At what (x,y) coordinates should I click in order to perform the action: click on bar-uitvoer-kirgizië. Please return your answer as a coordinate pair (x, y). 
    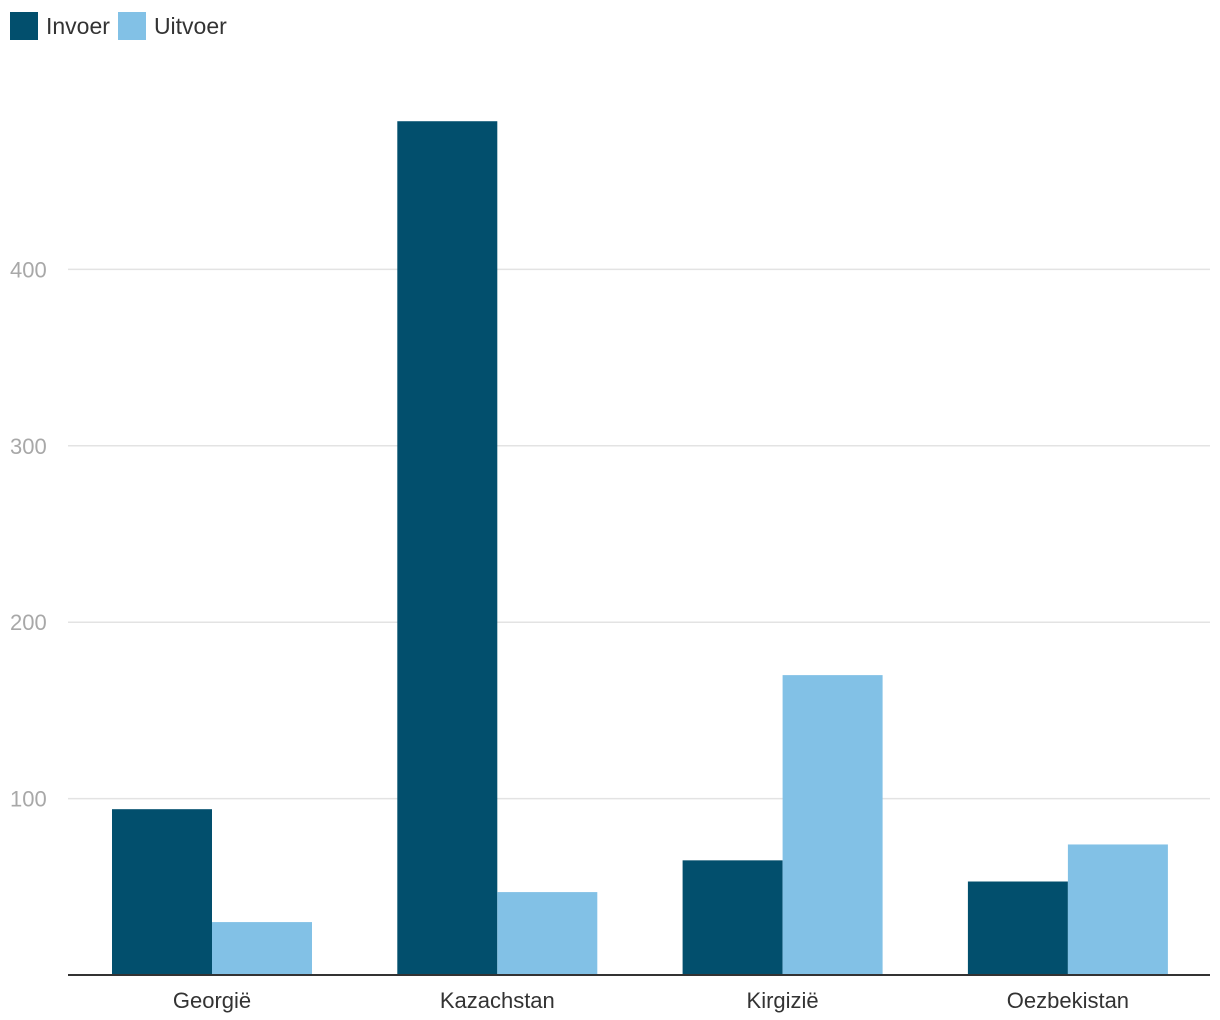
    Looking at the image, I should click on (832, 825).